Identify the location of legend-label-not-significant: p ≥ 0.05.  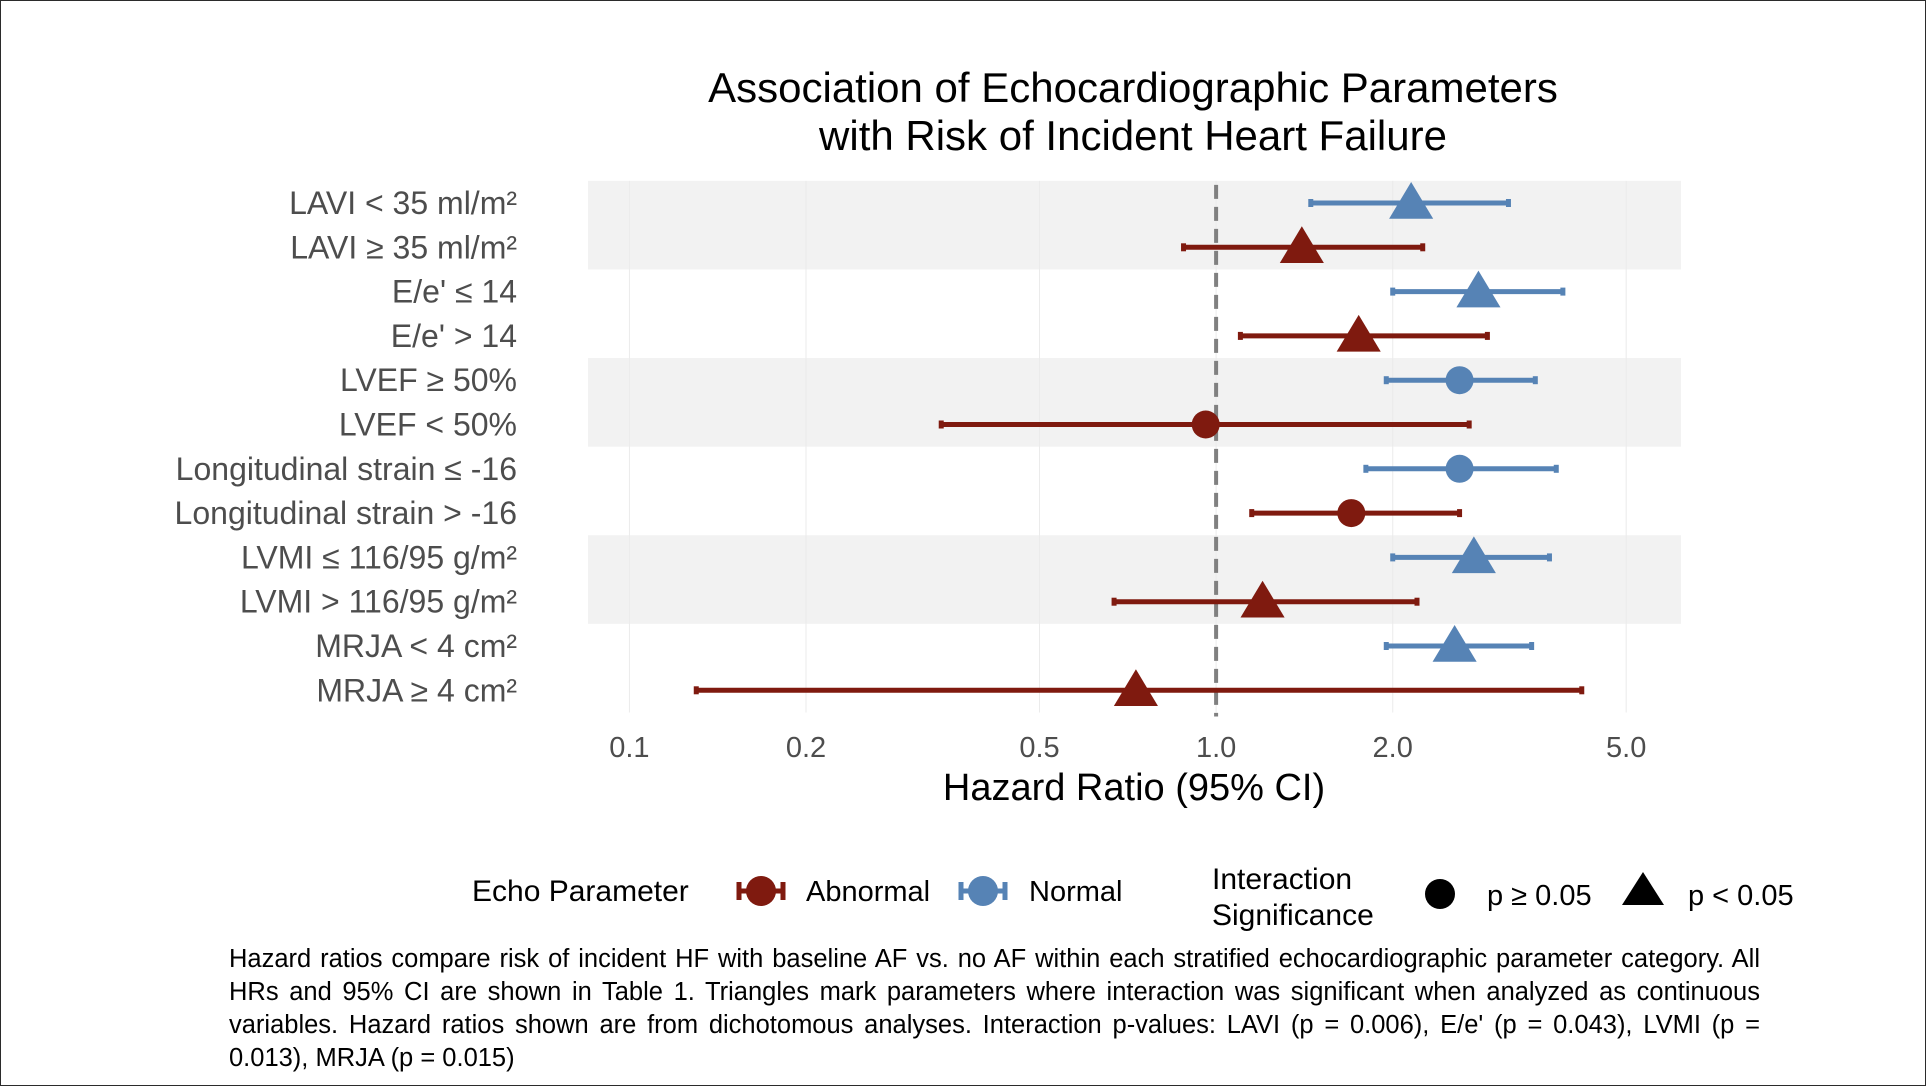
(1539, 896).